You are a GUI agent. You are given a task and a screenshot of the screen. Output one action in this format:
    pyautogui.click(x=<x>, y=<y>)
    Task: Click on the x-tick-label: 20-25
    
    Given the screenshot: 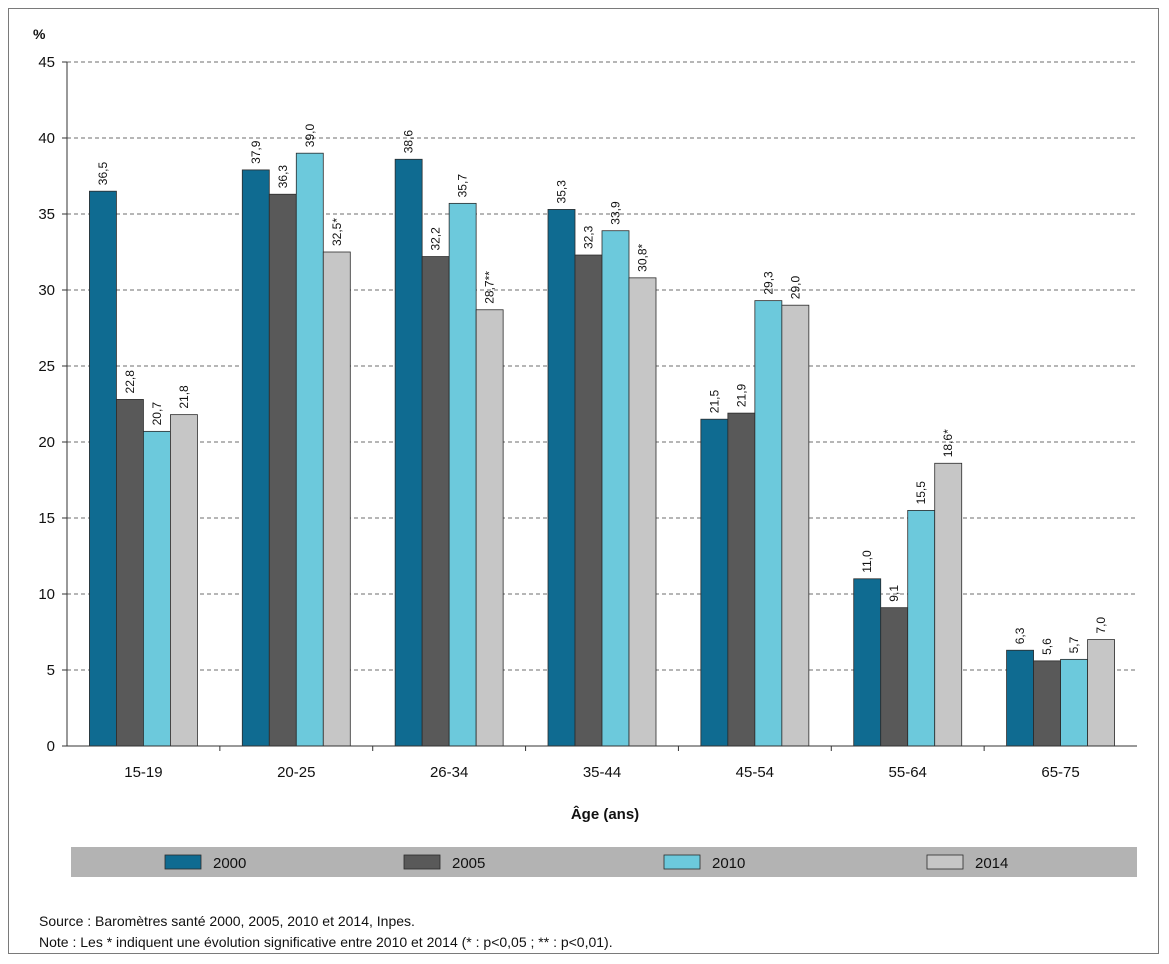 What is the action you would take?
    pyautogui.click(x=296, y=772)
    